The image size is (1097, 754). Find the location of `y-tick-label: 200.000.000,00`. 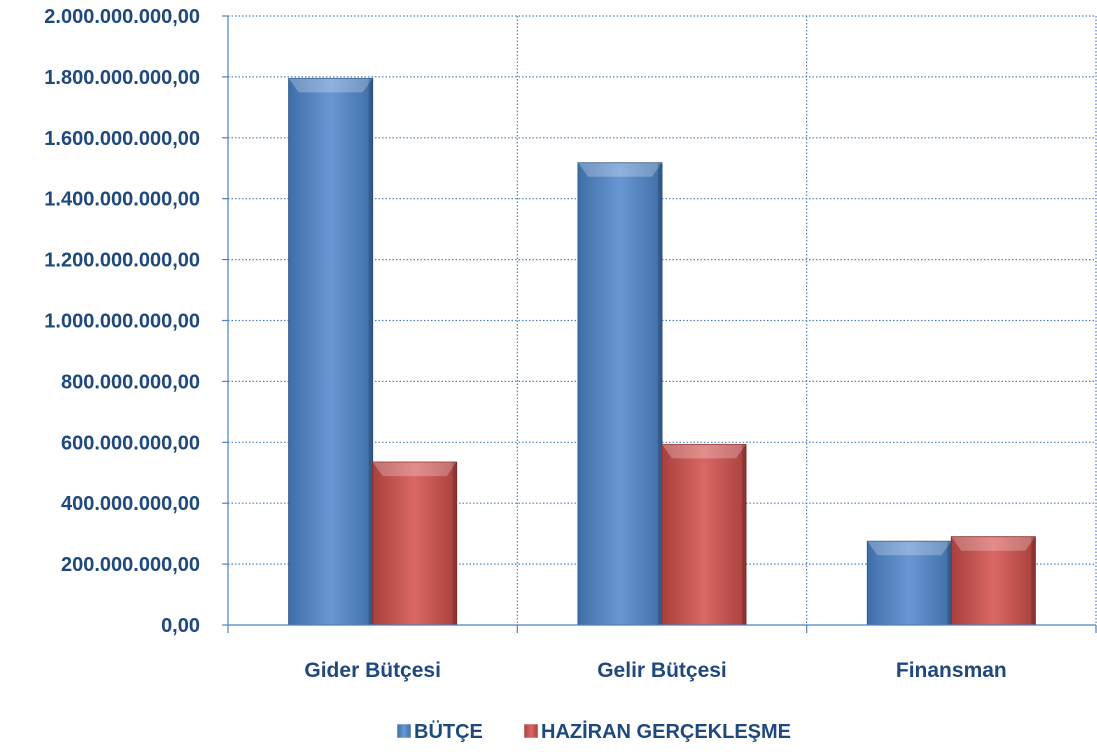

y-tick-label: 200.000.000,00 is located at coordinates (130, 565).